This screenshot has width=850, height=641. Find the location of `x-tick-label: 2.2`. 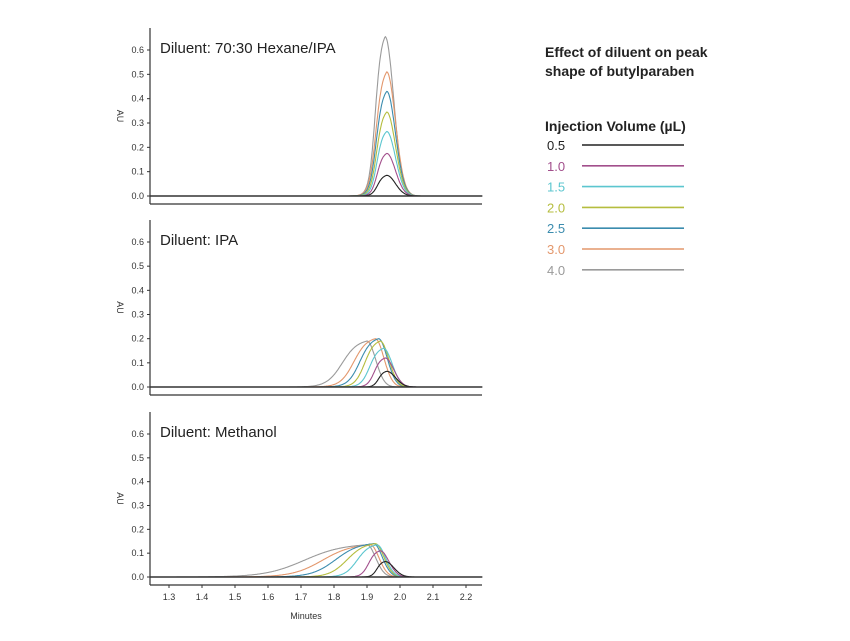

x-tick-label: 2.2 is located at coordinates (466, 597).